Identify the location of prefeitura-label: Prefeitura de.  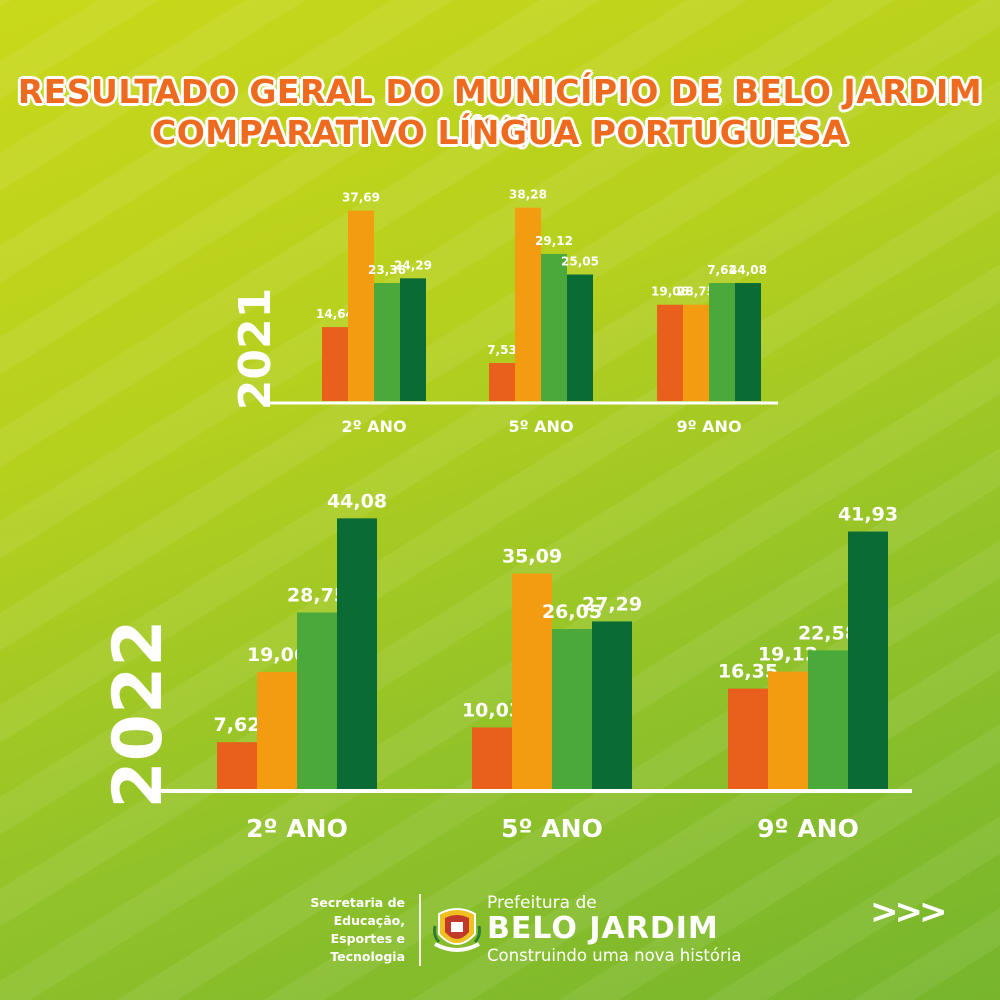
(542, 903).